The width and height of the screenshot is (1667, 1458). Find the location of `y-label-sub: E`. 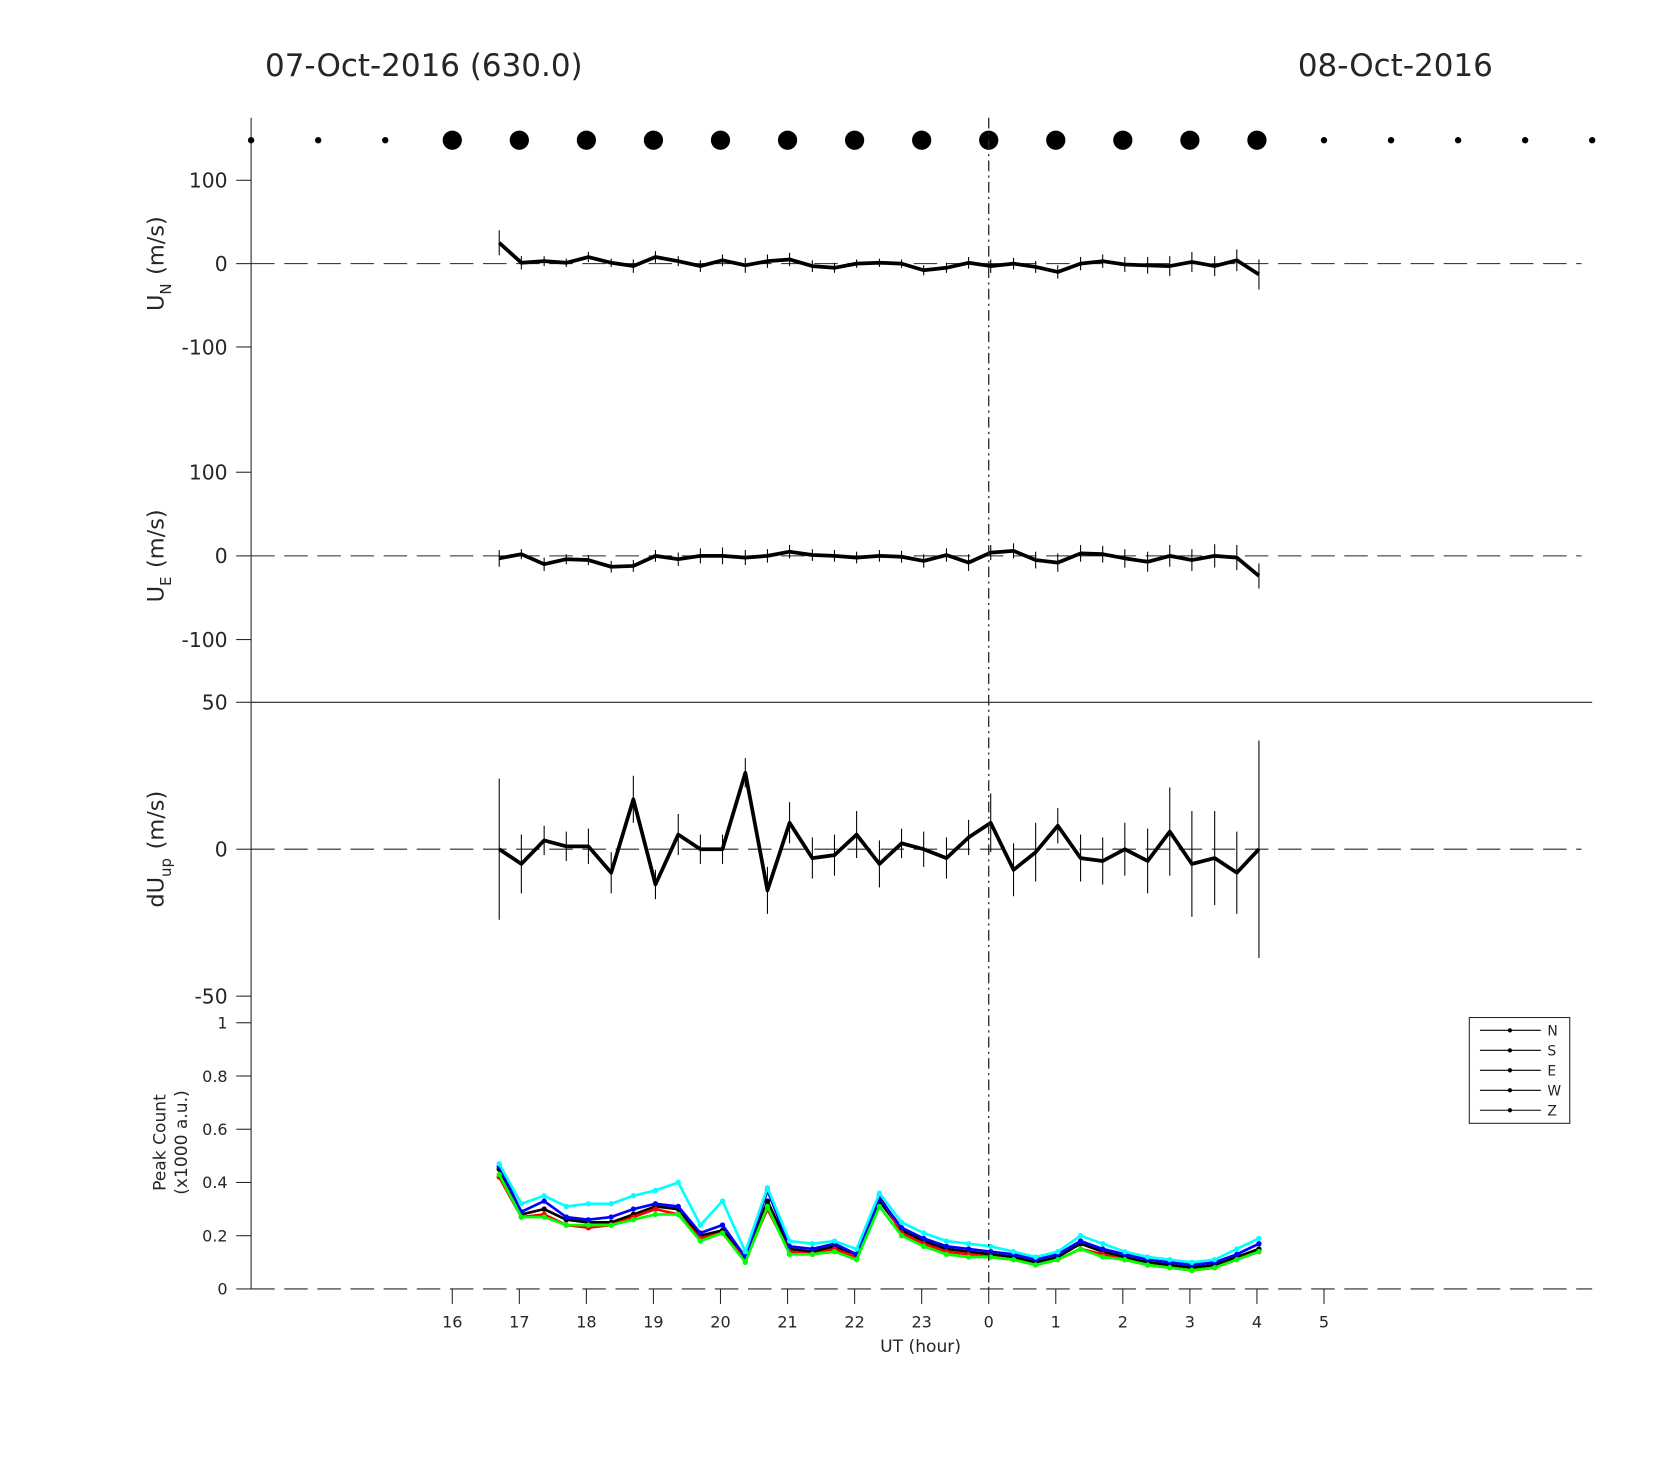

y-label-sub: E is located at coordinates (166, 581).